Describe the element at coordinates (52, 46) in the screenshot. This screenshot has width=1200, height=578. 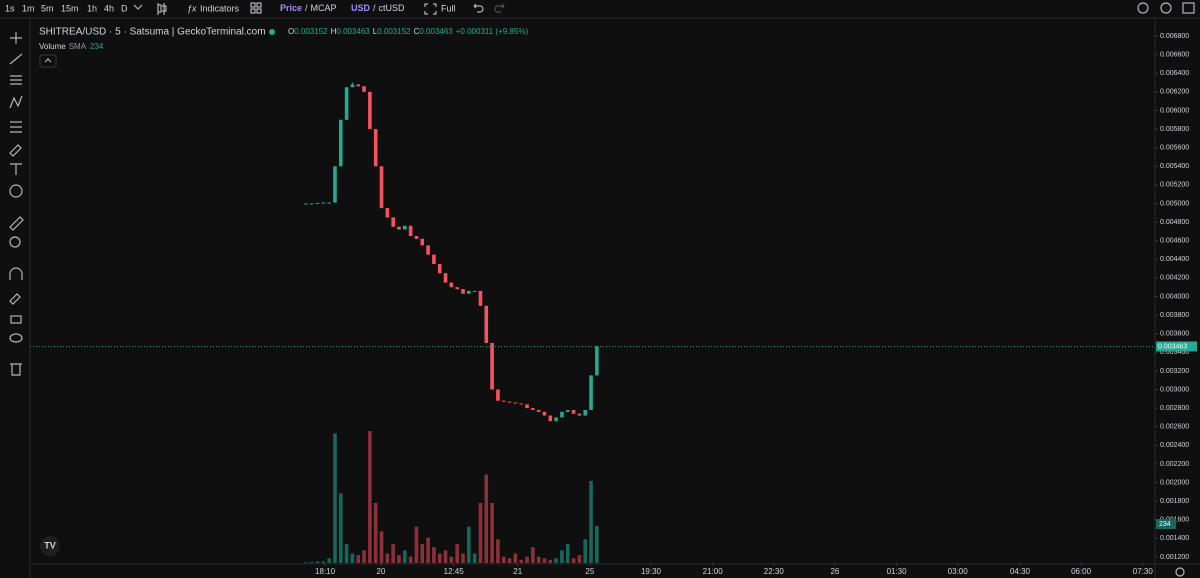
I see `volume-label: Volume` at that location.